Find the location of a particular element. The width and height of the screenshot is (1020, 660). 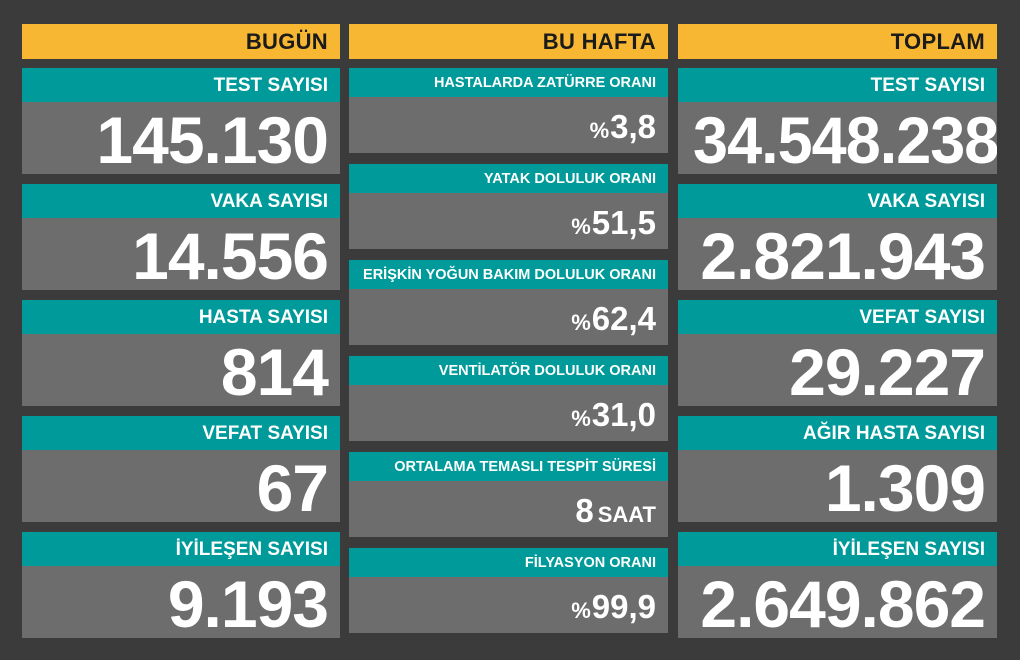

week-contact-time-card: ORTALAMA TEMASLI TESPİT SÜRESİ 8 SAAT is located at coordinates (508, 494).